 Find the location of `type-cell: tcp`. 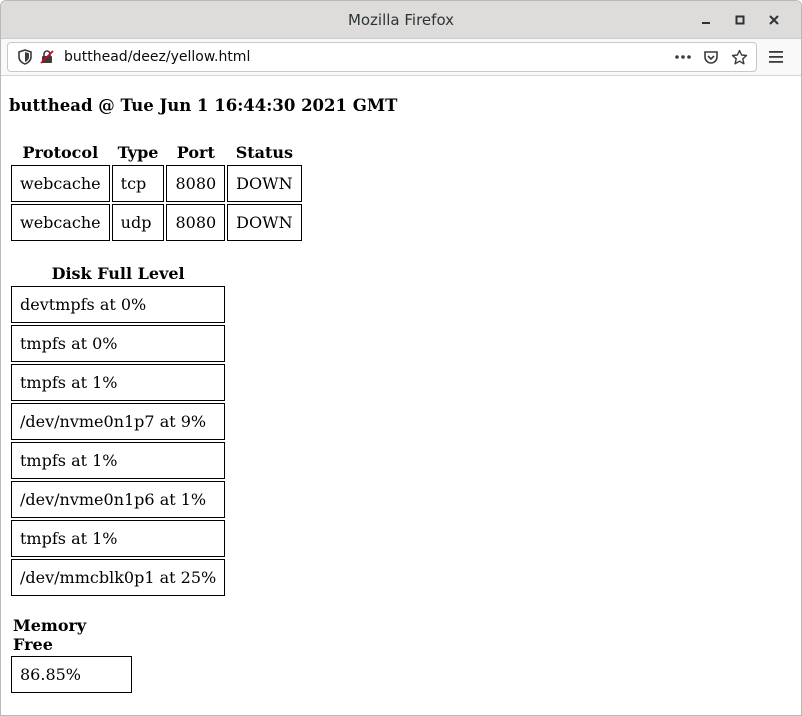

type-cell: tcp is located at coordinates (138, 183).